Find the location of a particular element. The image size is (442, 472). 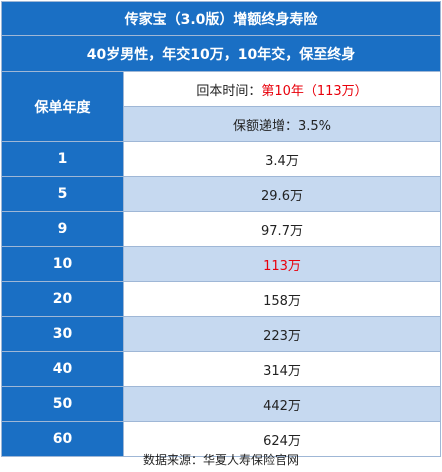

cash-value: 3.4万 is located at coordinates (282, 159).